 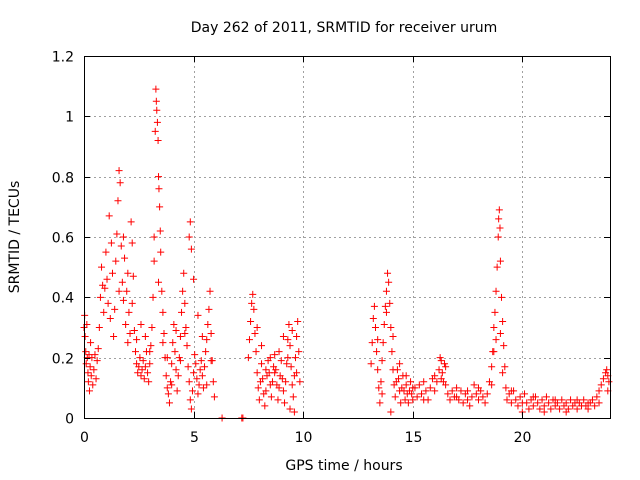 I want to click on x-tick-label: 20, so click(x=523, y=438).